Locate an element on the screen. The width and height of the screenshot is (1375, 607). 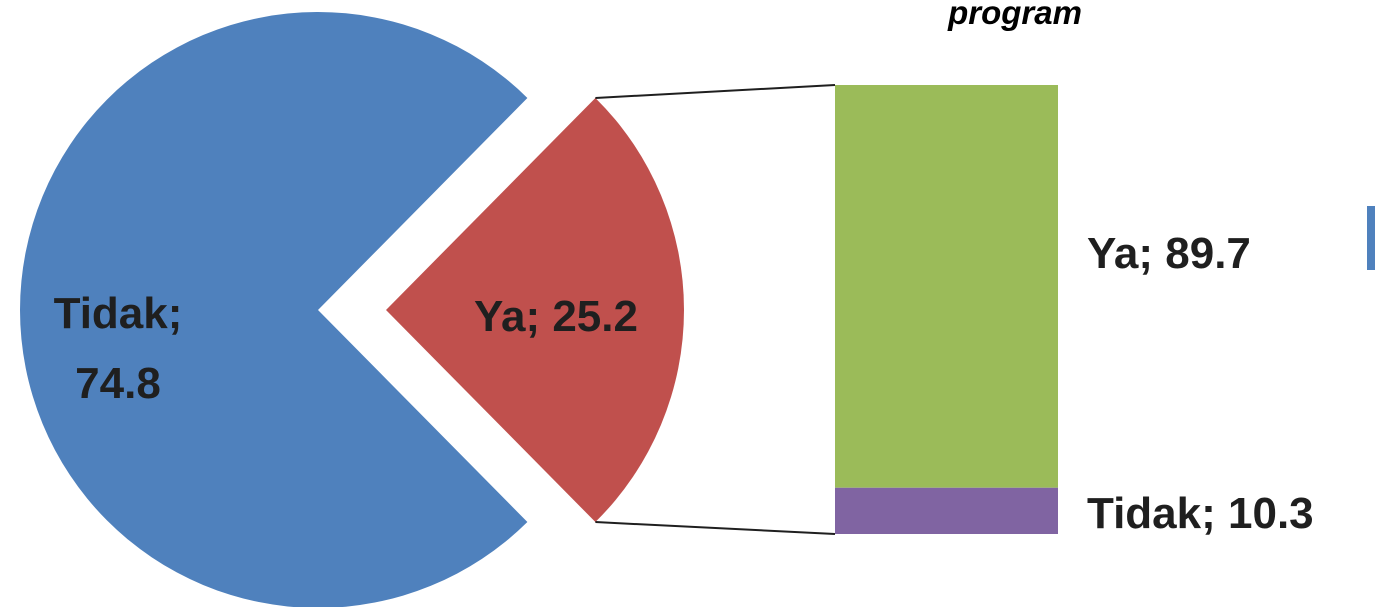
pie-label-tidak-value: 74.8 is located at coordinates (118, 383).